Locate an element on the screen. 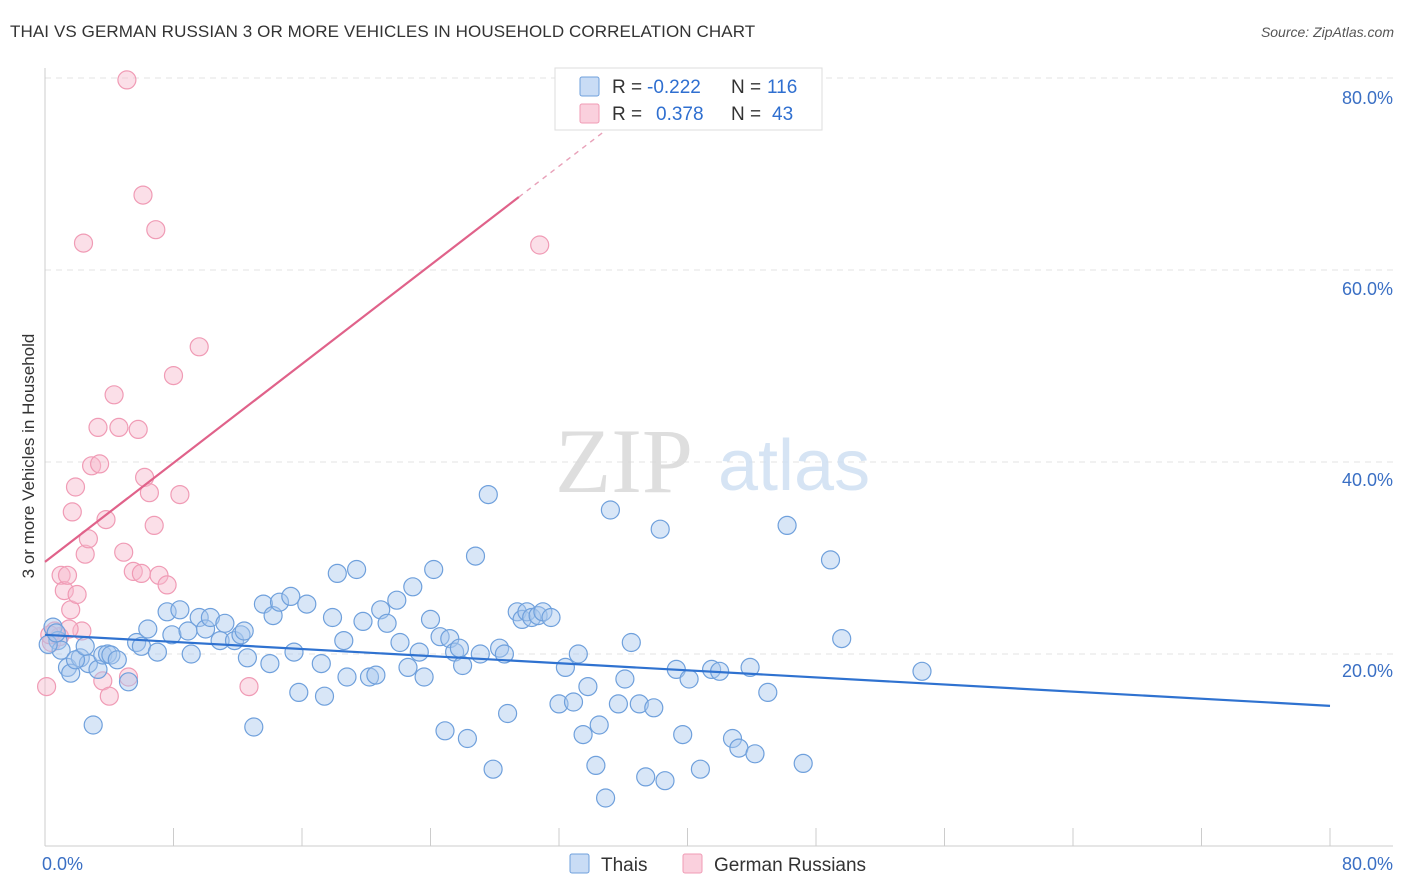 The width and height of the screenshot is (1406, 892). y-tick-40: 40.0% is located at coordinates (1367, 480).